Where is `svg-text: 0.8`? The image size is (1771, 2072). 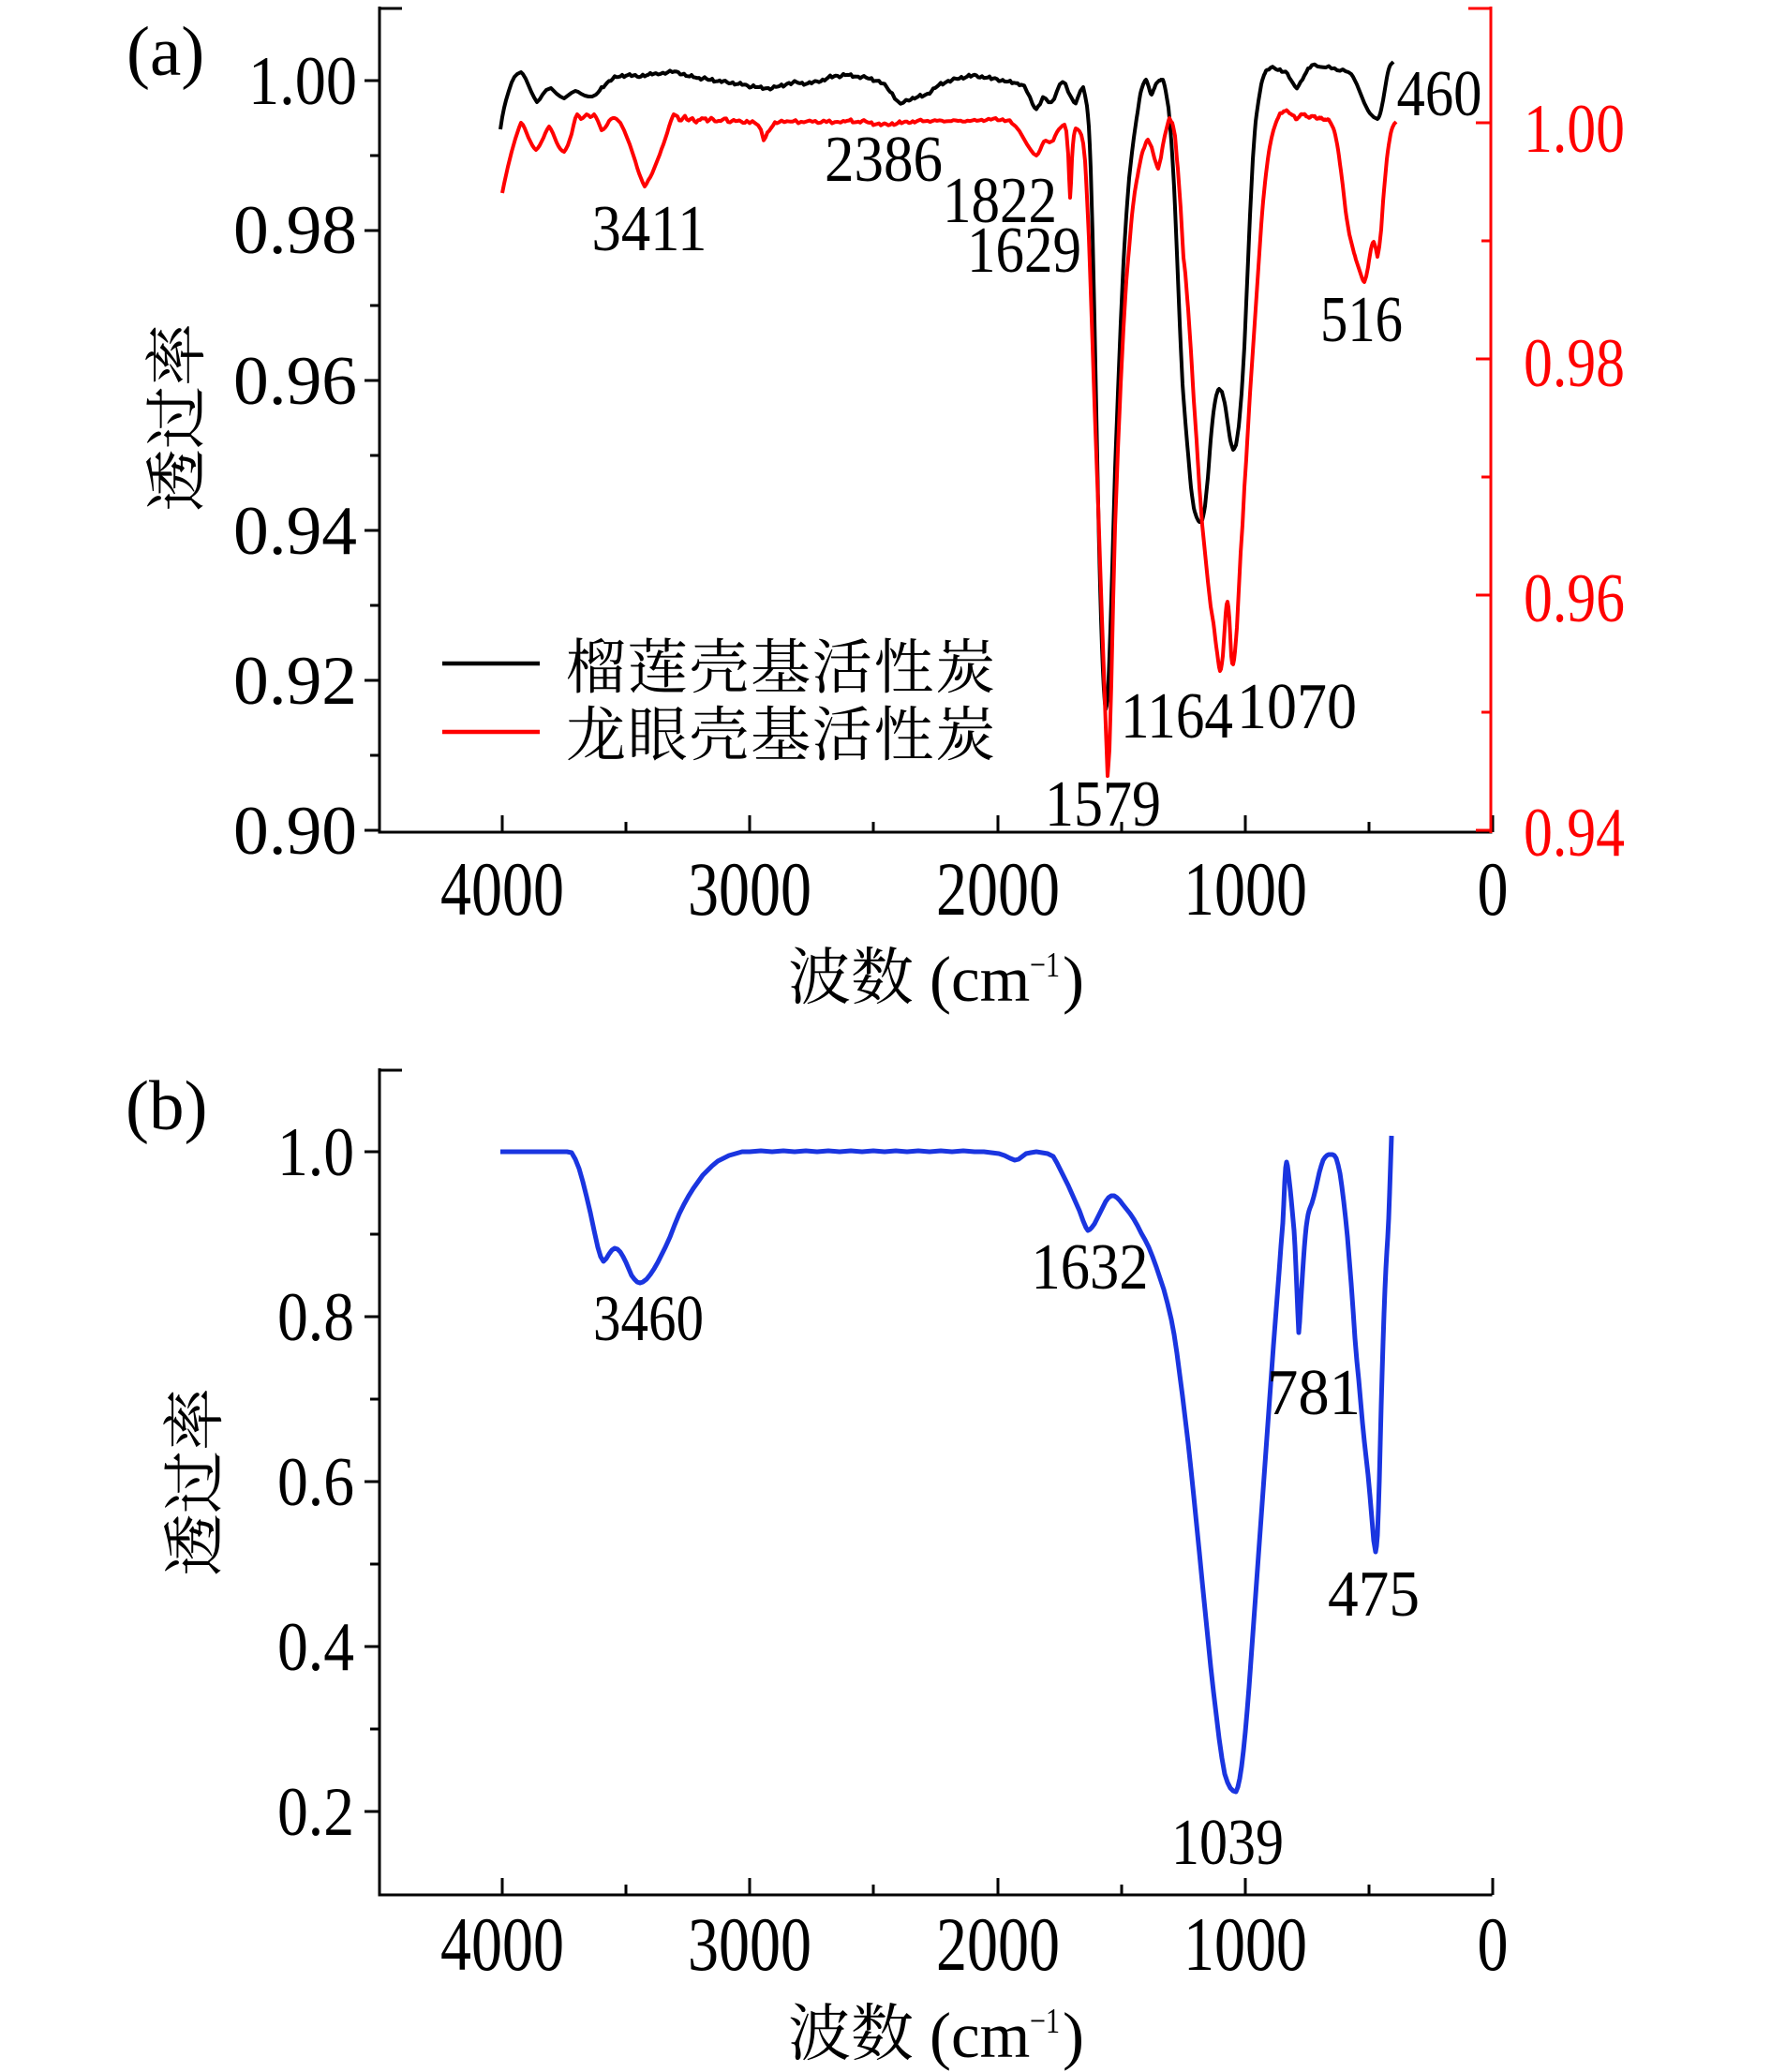
svg-text: 0.8 is located at coordinates (315, 1317).